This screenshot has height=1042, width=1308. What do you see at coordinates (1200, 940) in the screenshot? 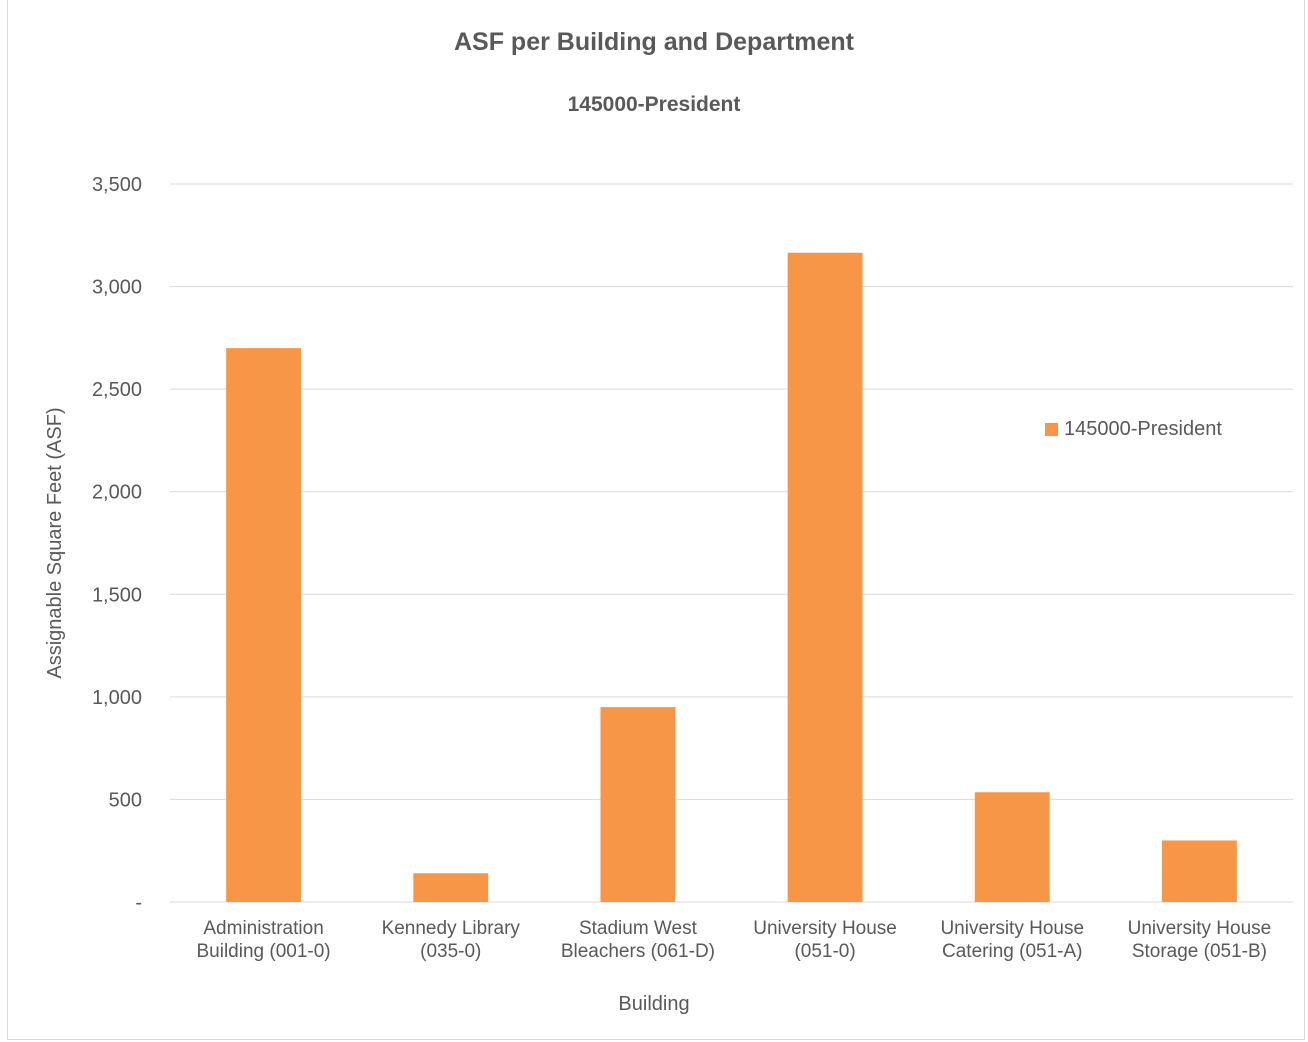
I see `x-tick-label: University House Storage (051-B)` at bounding box center [1200, 940].